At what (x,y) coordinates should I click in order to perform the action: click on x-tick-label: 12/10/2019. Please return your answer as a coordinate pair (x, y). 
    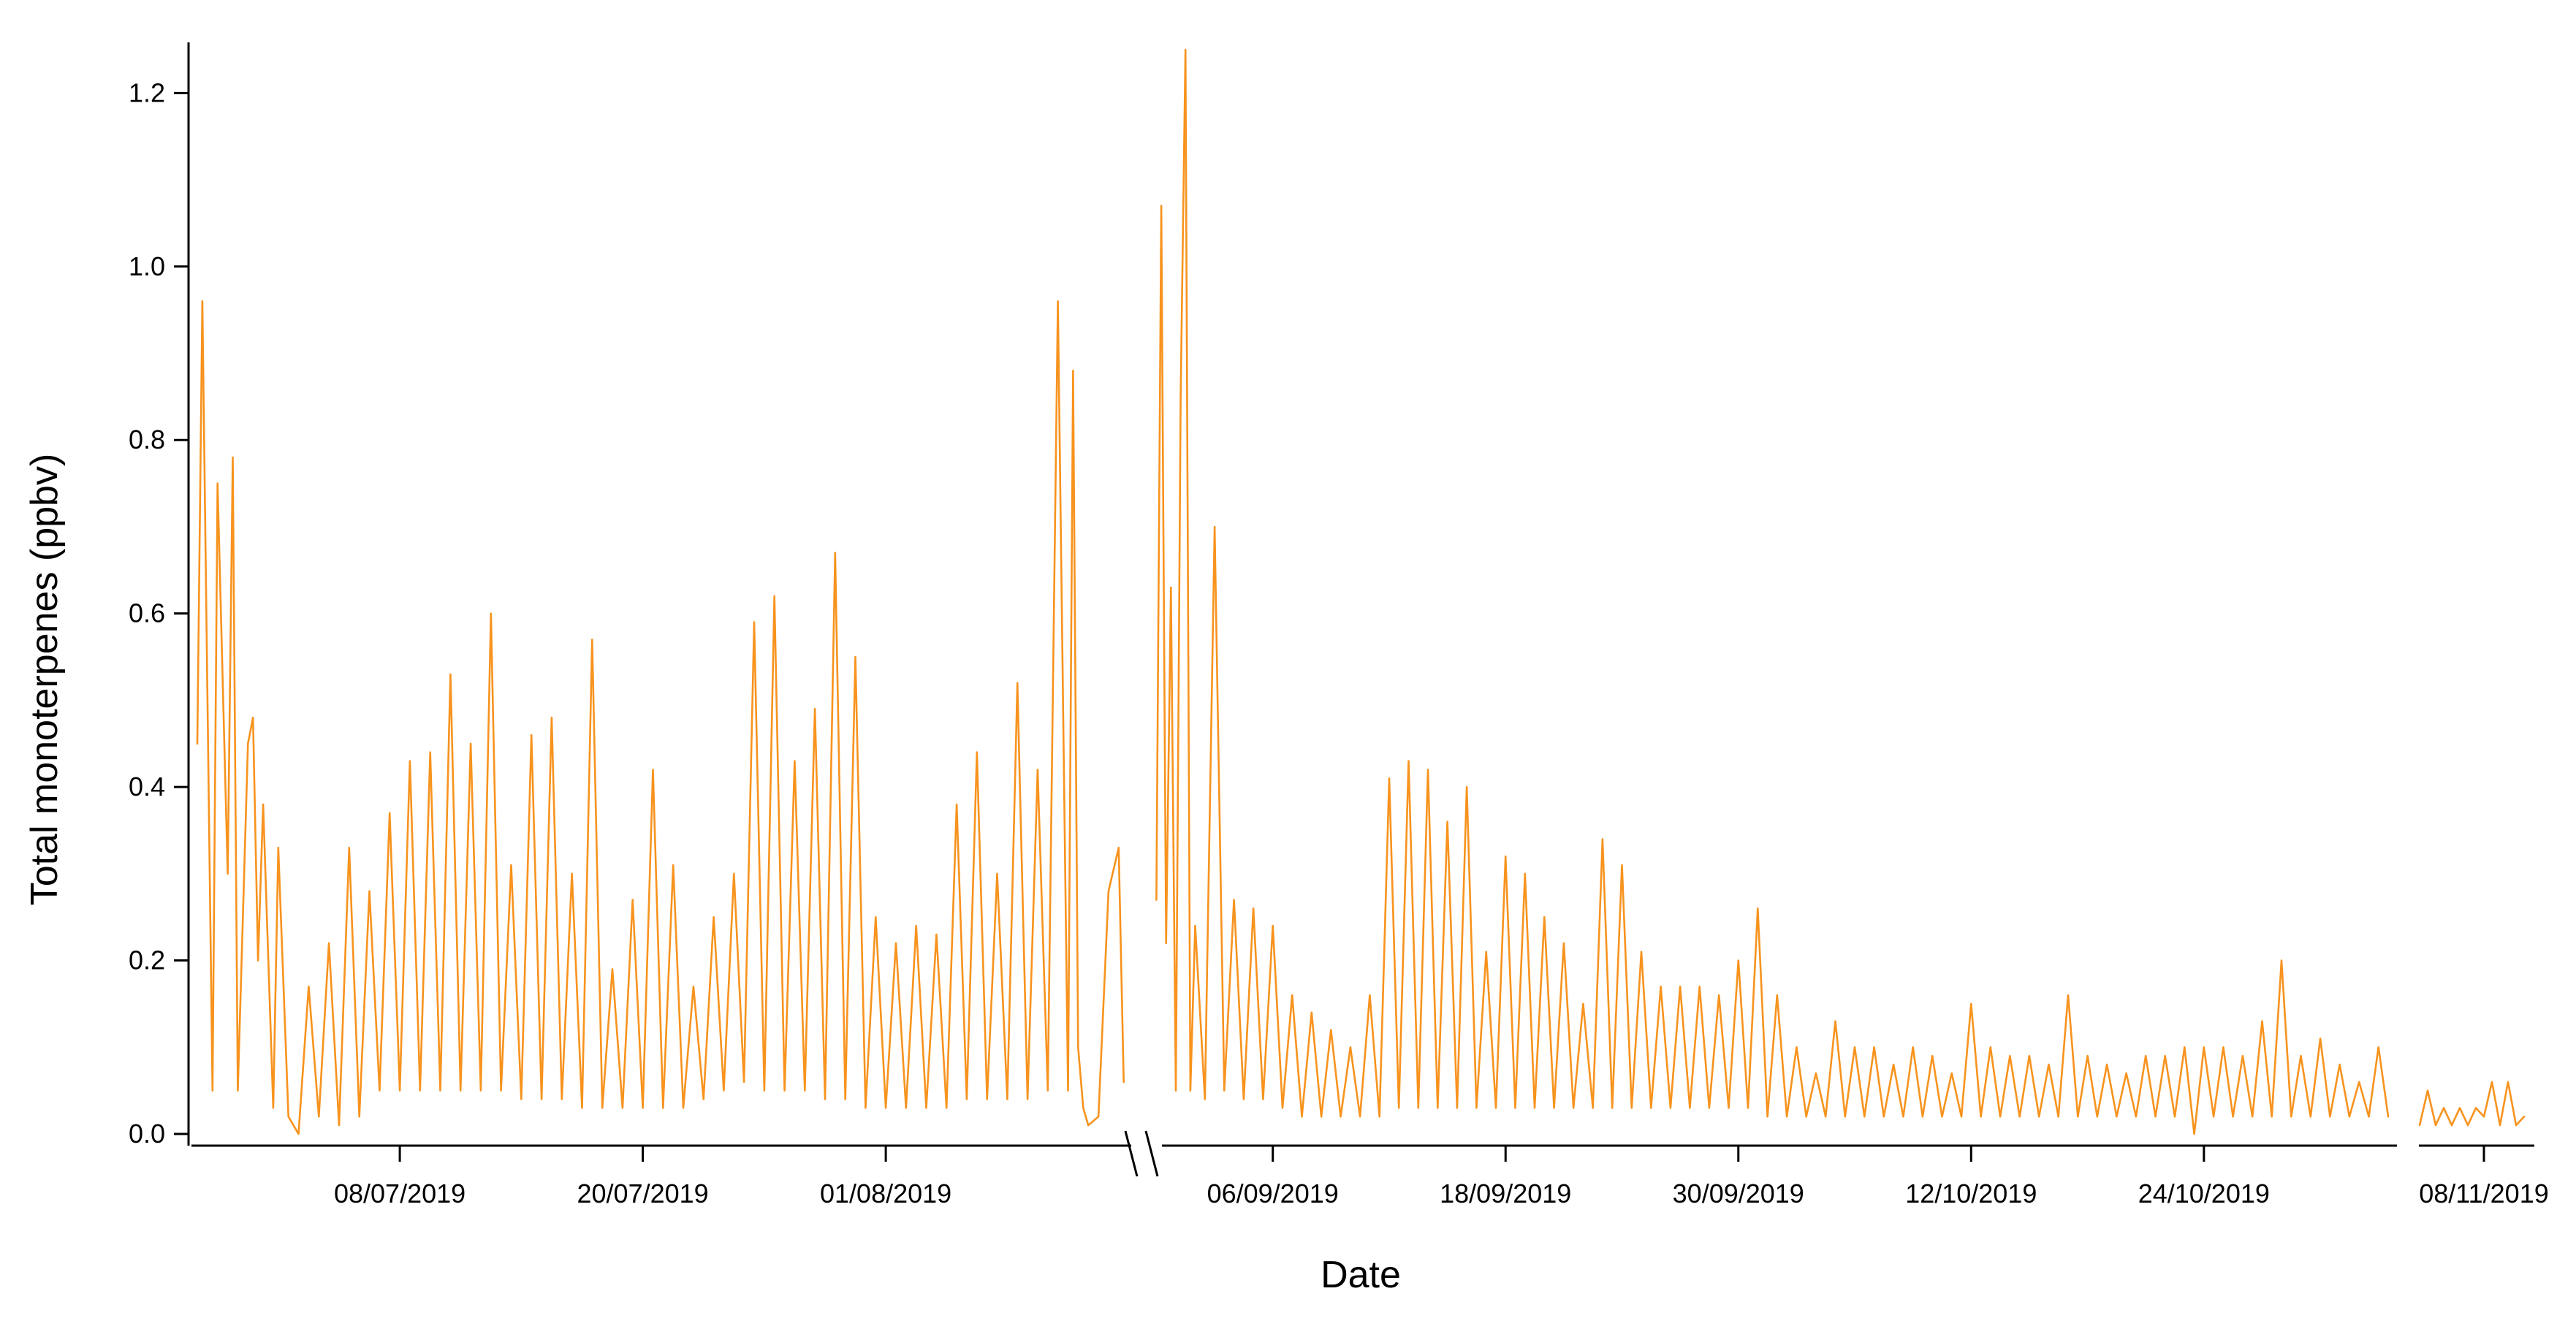
    Looking at the image, I should click on (1971, 1193).